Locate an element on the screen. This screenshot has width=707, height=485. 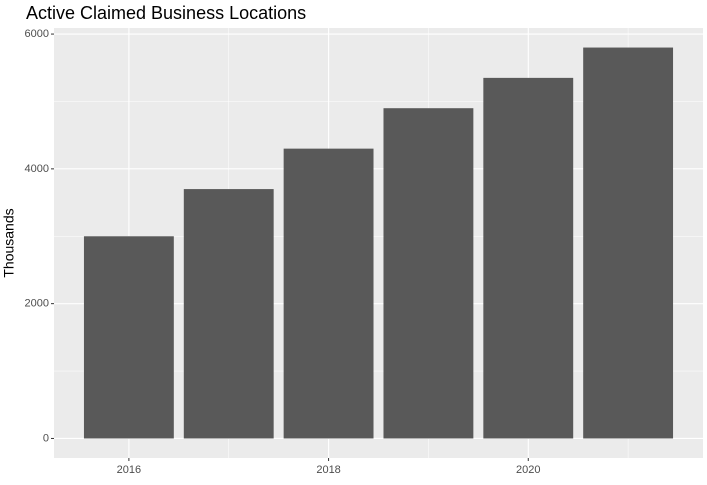
y-tick-label: 0 is located at coordinates (46, 438).